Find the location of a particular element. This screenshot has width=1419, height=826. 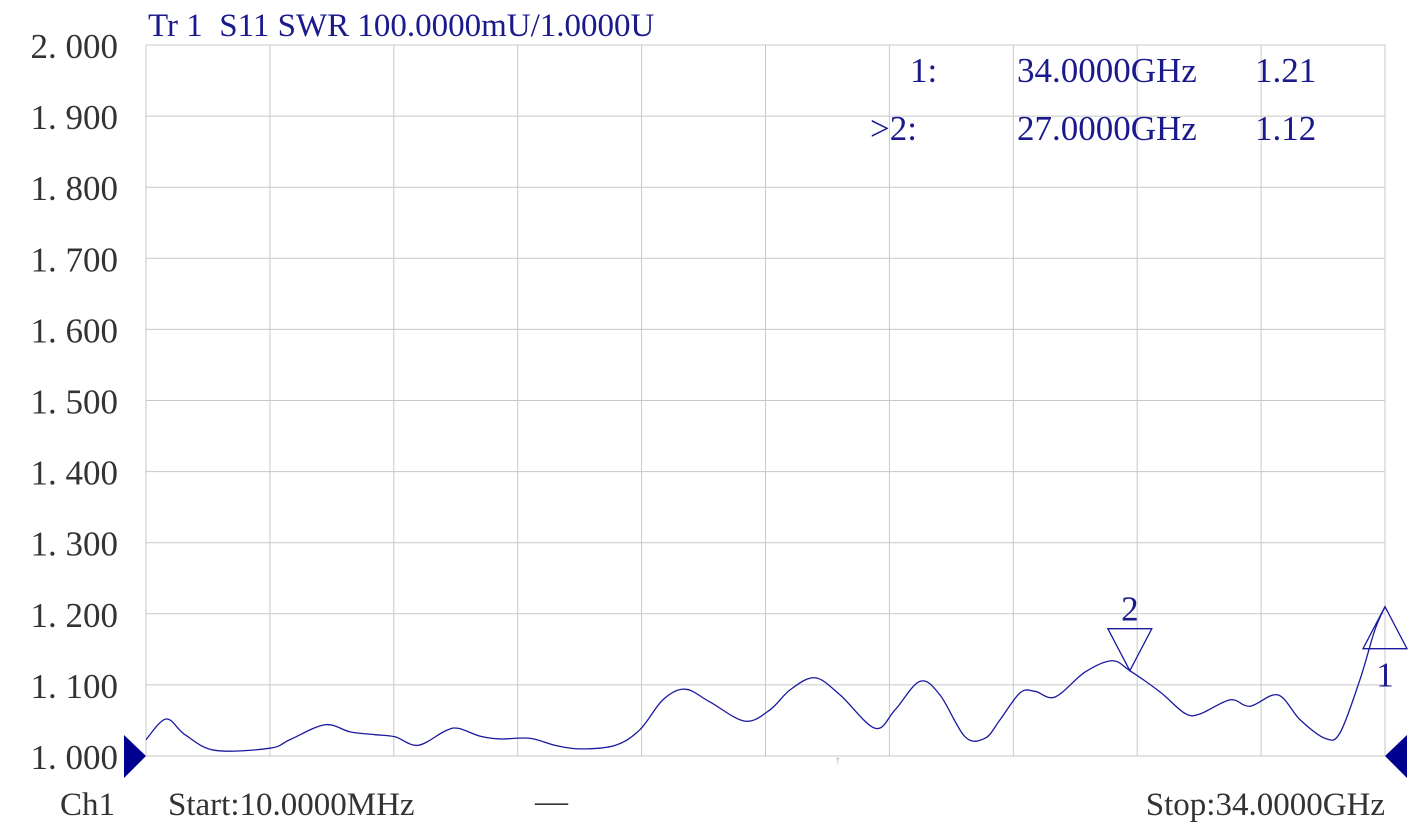

y-tick-label: 1. 100 is located at coordinates (75, 686).